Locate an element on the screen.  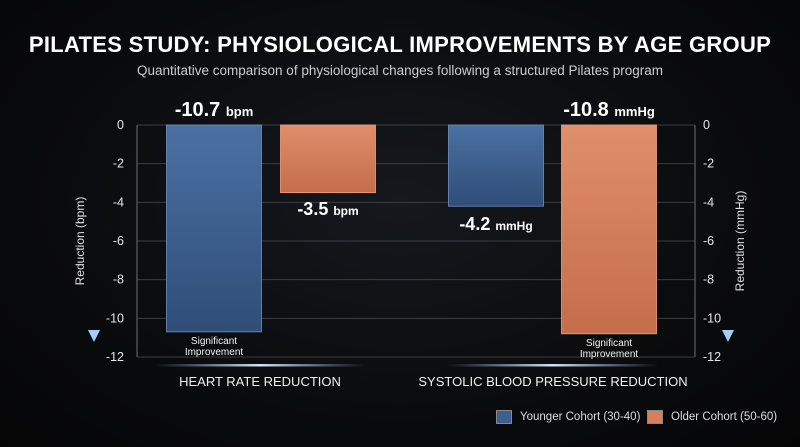
data-label: -10.7 bpm is located at coordinates (214, 110).